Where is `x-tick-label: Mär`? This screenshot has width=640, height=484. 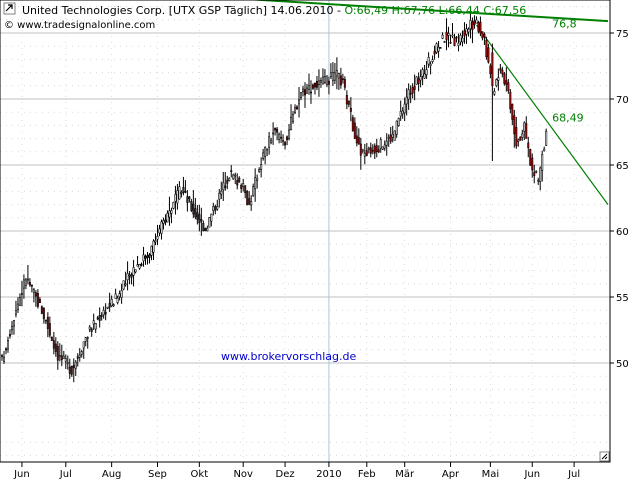 x-tick-label: Mär is located at coordinates (405, 474).